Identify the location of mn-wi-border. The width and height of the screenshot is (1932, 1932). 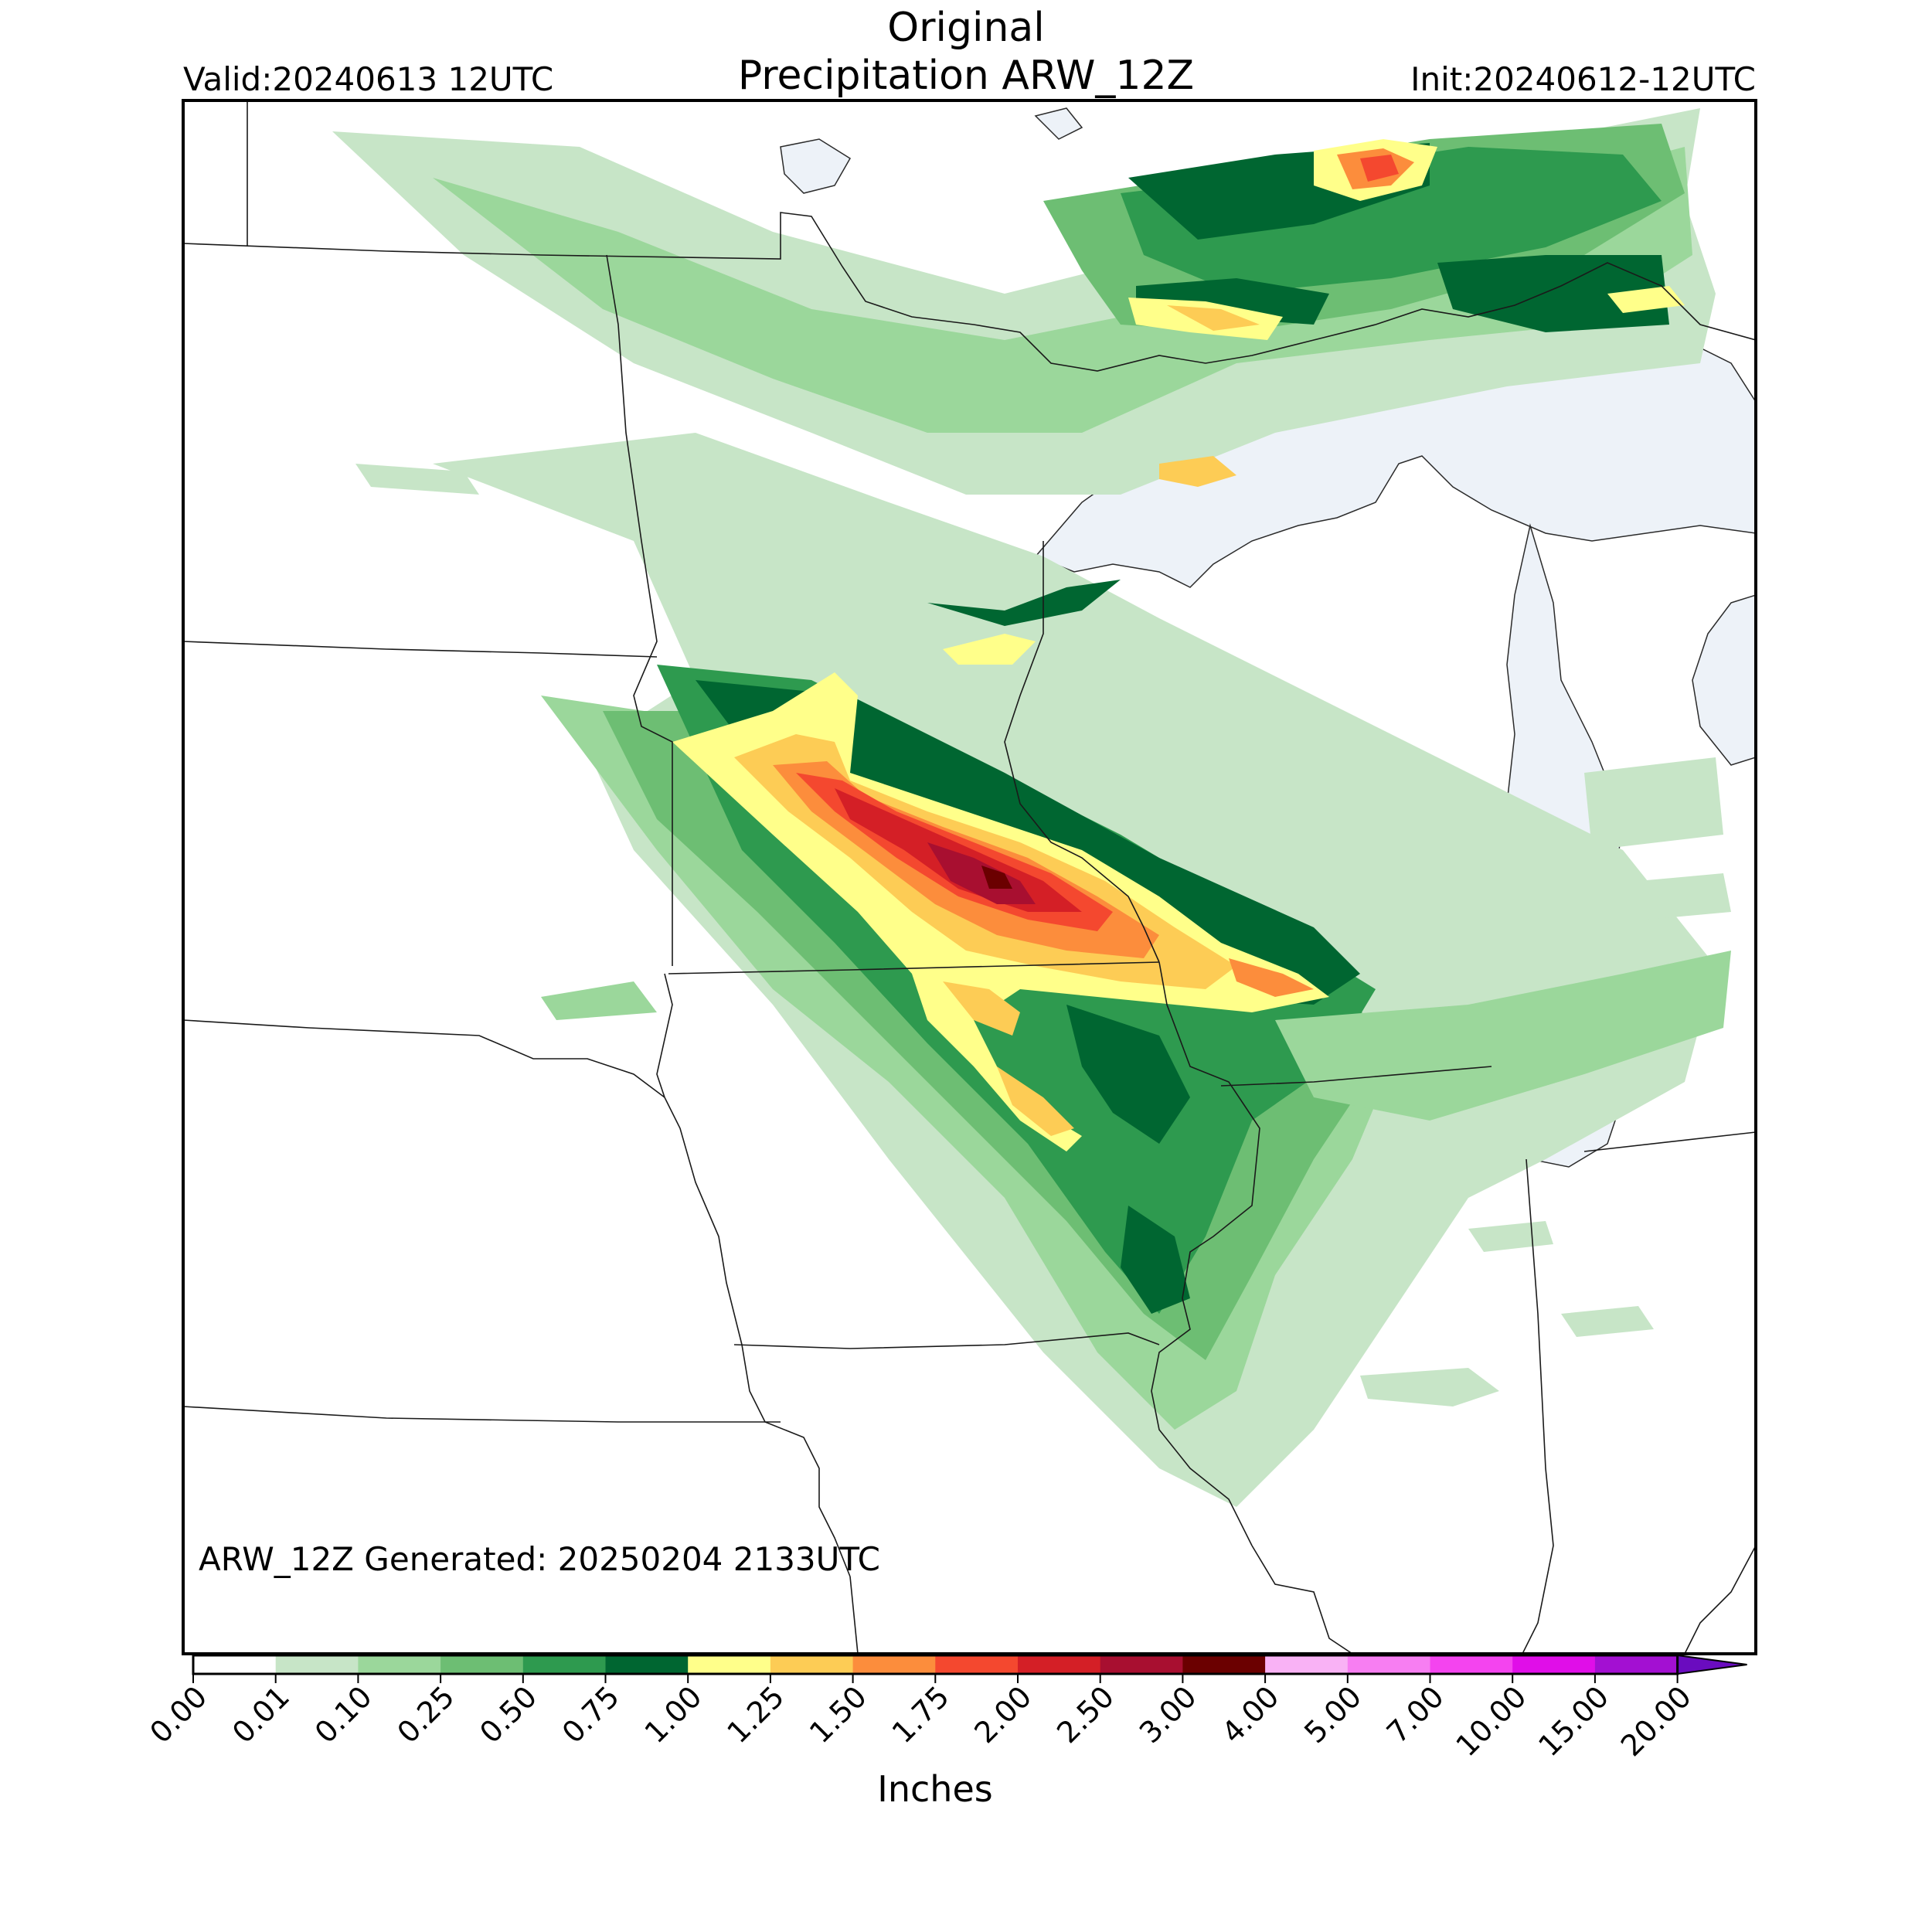
(1082, 752).